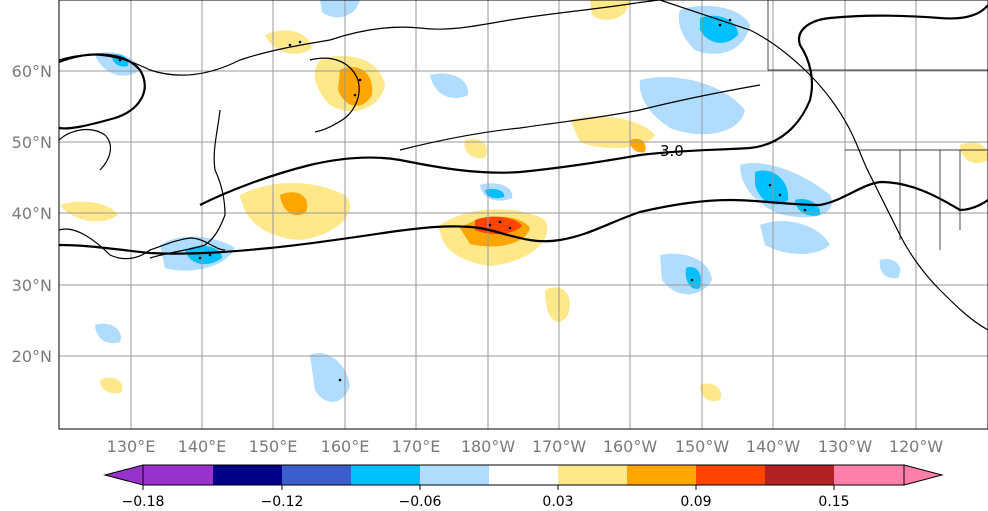 Image resolution: width=988 pixels, height=511 pixels. I want to click on lon-label: 160°W, so click(630, 446).